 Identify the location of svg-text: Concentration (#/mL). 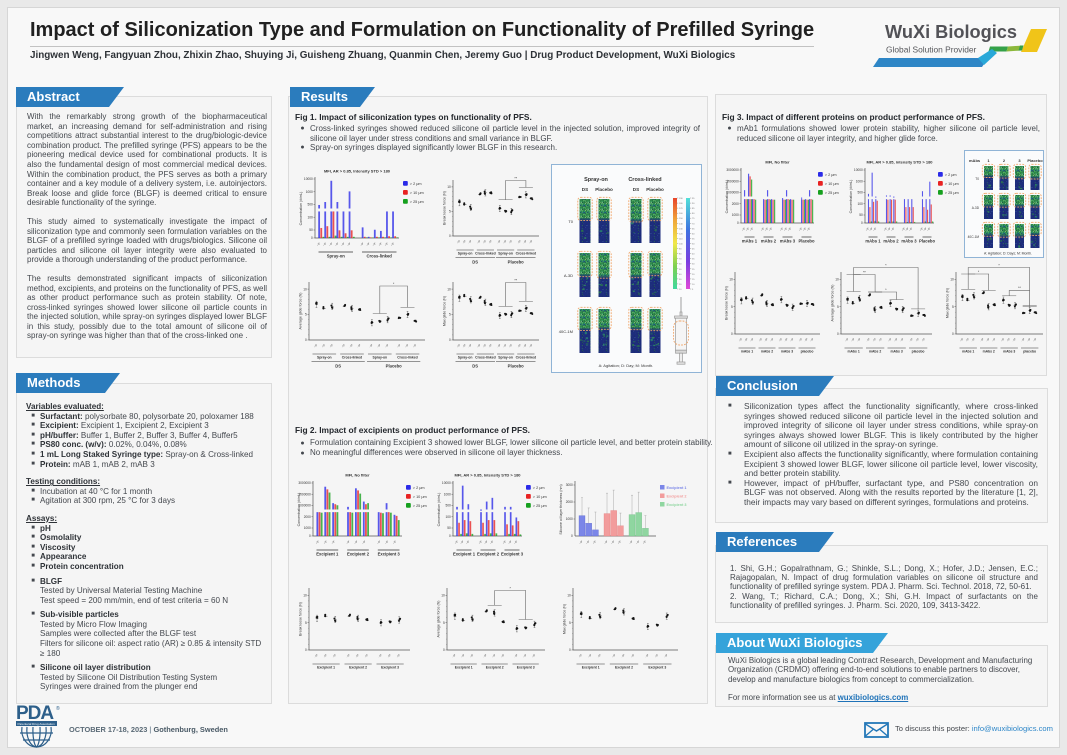
(301, 209).